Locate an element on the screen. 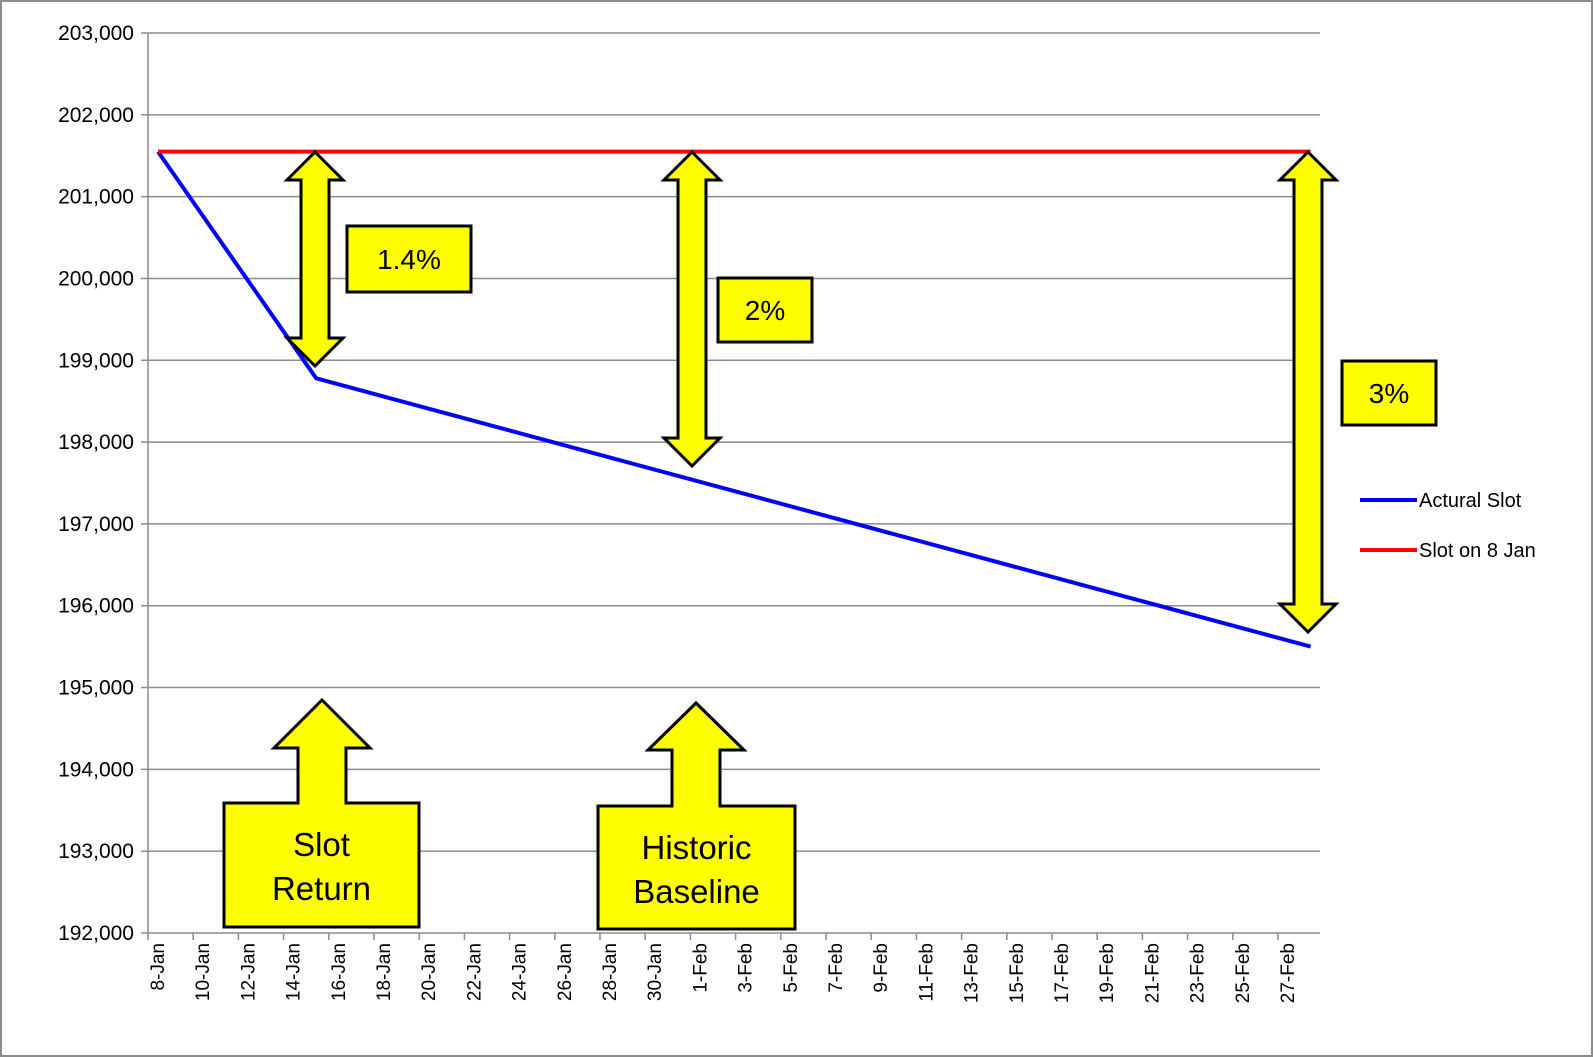  x-tick-label: 7-Feb is located at coordinates (836, 968).